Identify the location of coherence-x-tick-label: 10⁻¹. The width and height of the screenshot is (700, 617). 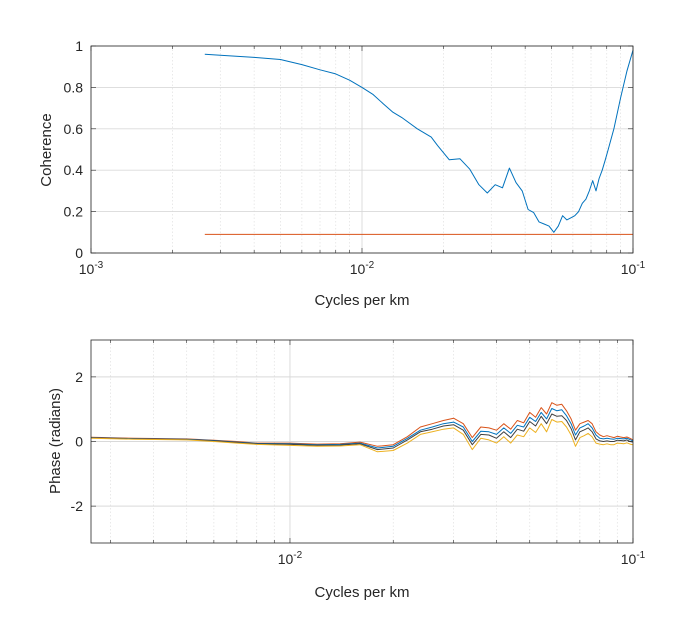
(633, 268).